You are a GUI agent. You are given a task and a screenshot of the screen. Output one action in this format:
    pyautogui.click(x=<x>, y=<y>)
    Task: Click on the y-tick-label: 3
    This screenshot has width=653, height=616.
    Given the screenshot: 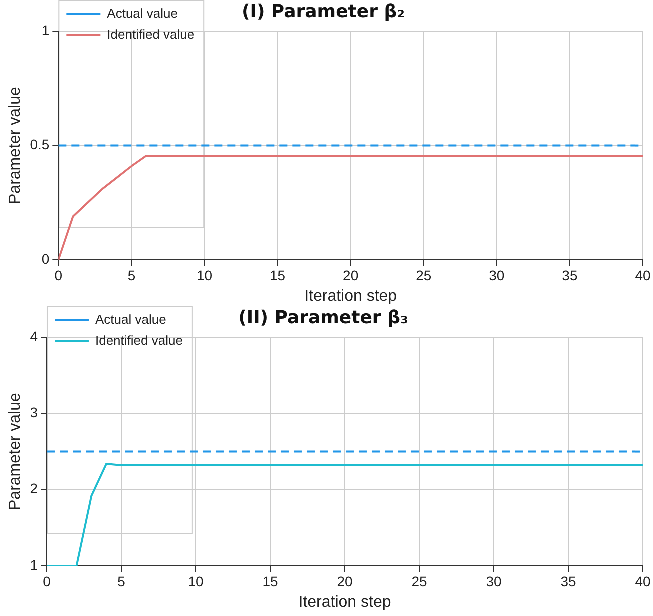 What is the action you would take?
    pyautogui.click(x=34, y=412)
    